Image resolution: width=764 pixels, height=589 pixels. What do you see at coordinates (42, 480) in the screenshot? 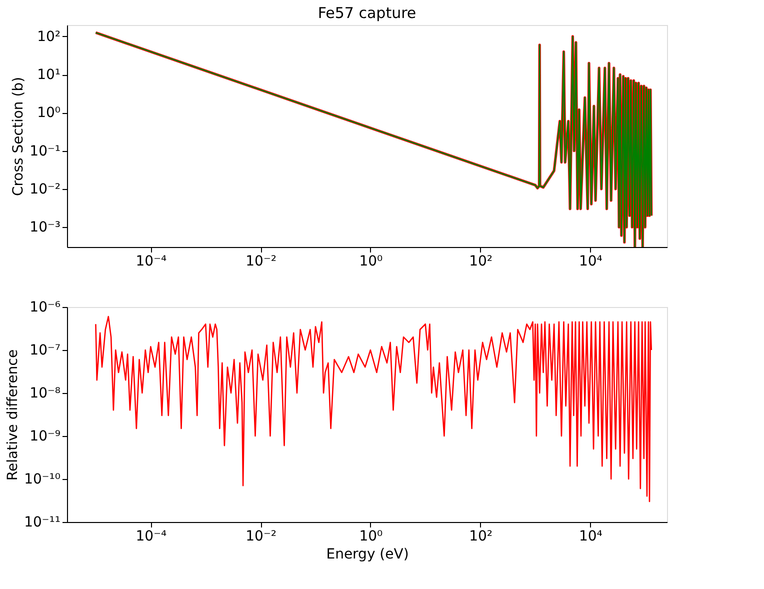
I see `y-tick-label: 10⁻¹⁰` at bounding box center [42, 480].